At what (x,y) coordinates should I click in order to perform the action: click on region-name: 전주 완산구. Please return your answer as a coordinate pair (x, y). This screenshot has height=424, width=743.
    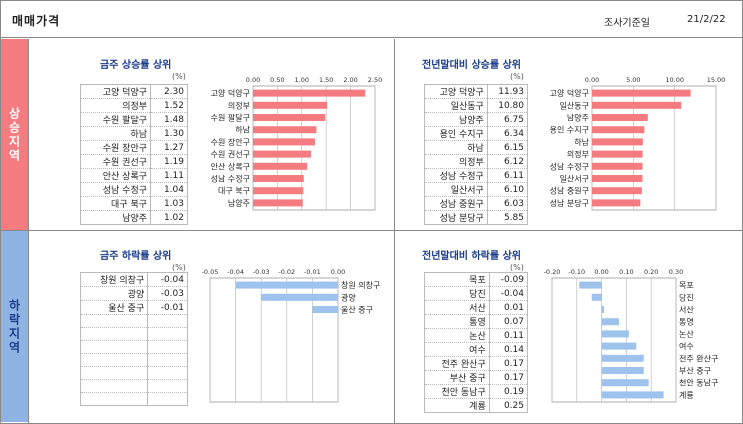
    Looking at the image, I should click on (457, 363).